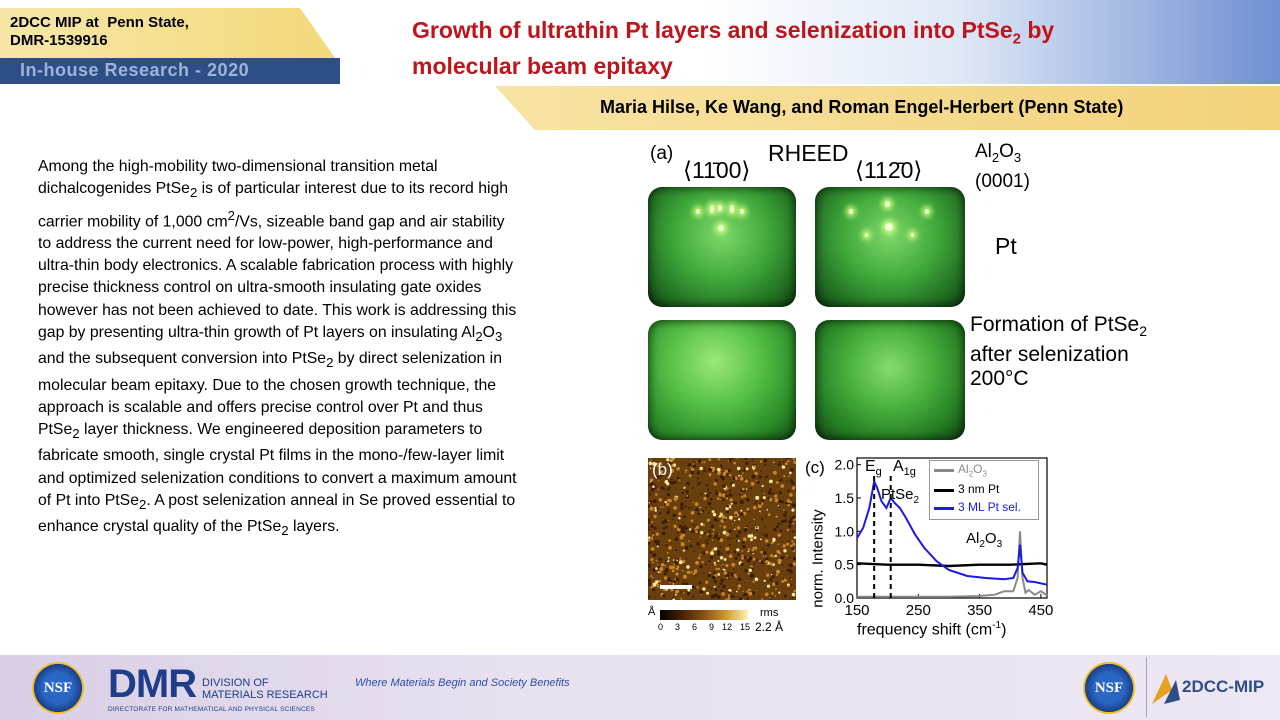  I want to click on y-axis-label-wrap: norm. Intensity, so click(818, 560).